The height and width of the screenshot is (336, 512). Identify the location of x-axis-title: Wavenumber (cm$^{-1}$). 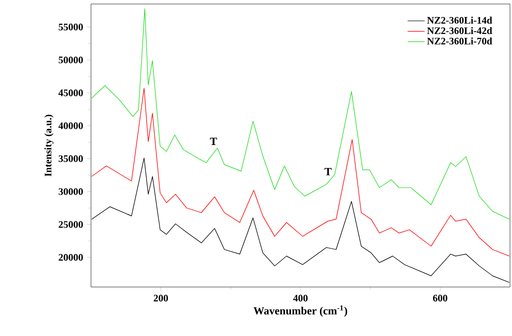
(301, 311).